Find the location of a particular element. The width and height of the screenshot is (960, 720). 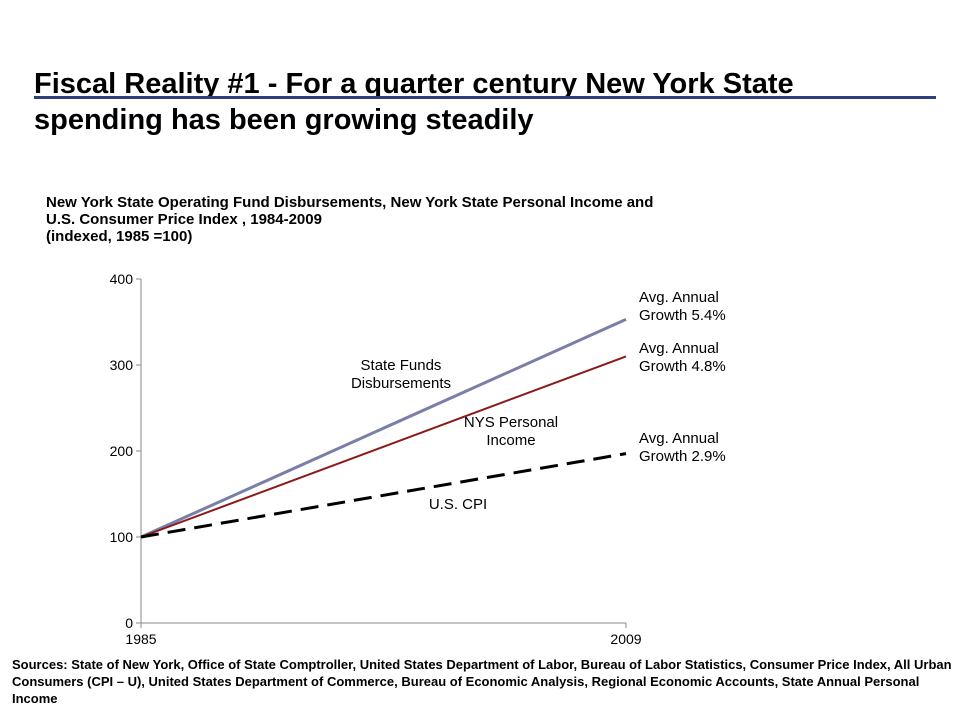

title-rule is located at coordinates (485, 97).